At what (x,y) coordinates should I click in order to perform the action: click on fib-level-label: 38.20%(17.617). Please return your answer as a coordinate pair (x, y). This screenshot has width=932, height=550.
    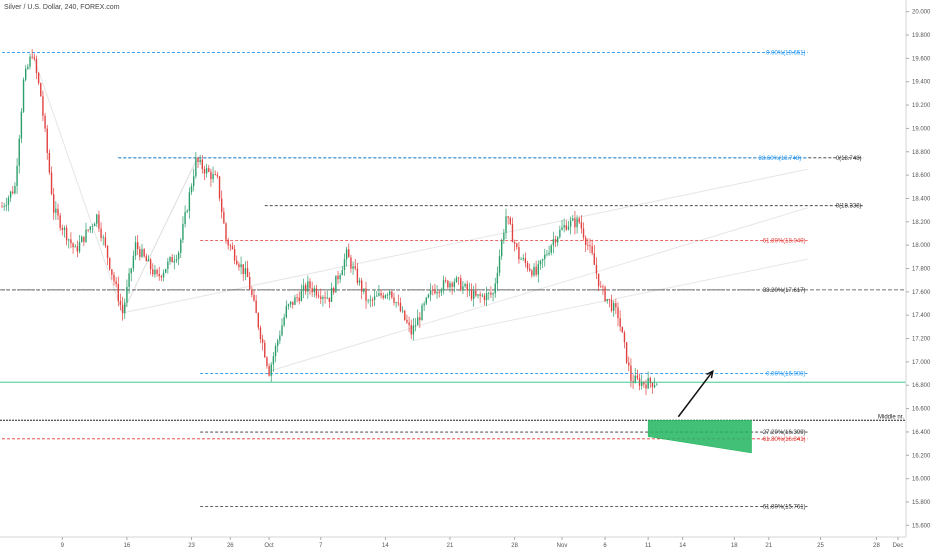
    Looking at the image, I should click on (784, 291).